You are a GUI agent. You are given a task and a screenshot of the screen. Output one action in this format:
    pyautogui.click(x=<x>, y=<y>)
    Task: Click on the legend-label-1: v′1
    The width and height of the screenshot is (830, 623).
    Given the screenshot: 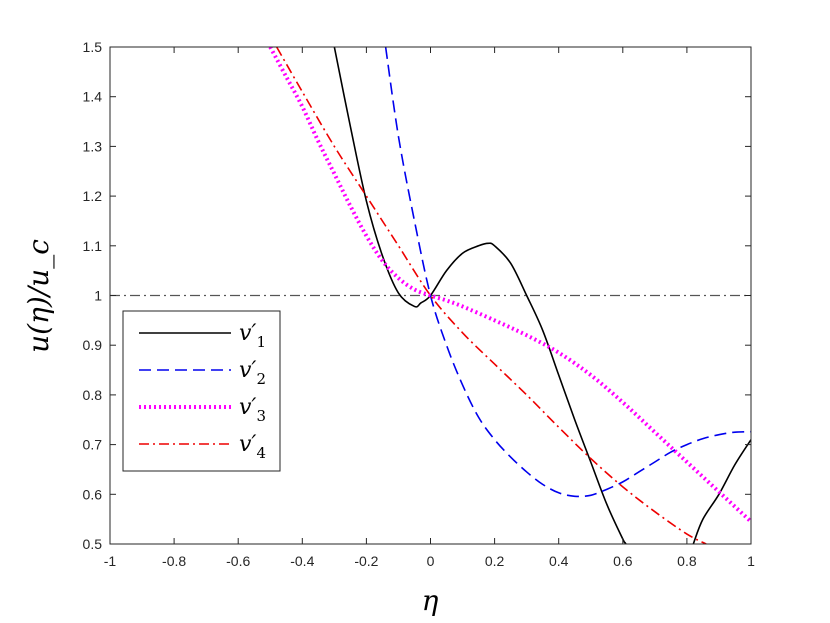 What is the action you would take?
    pyautogui.click(x=252, y=336)
    